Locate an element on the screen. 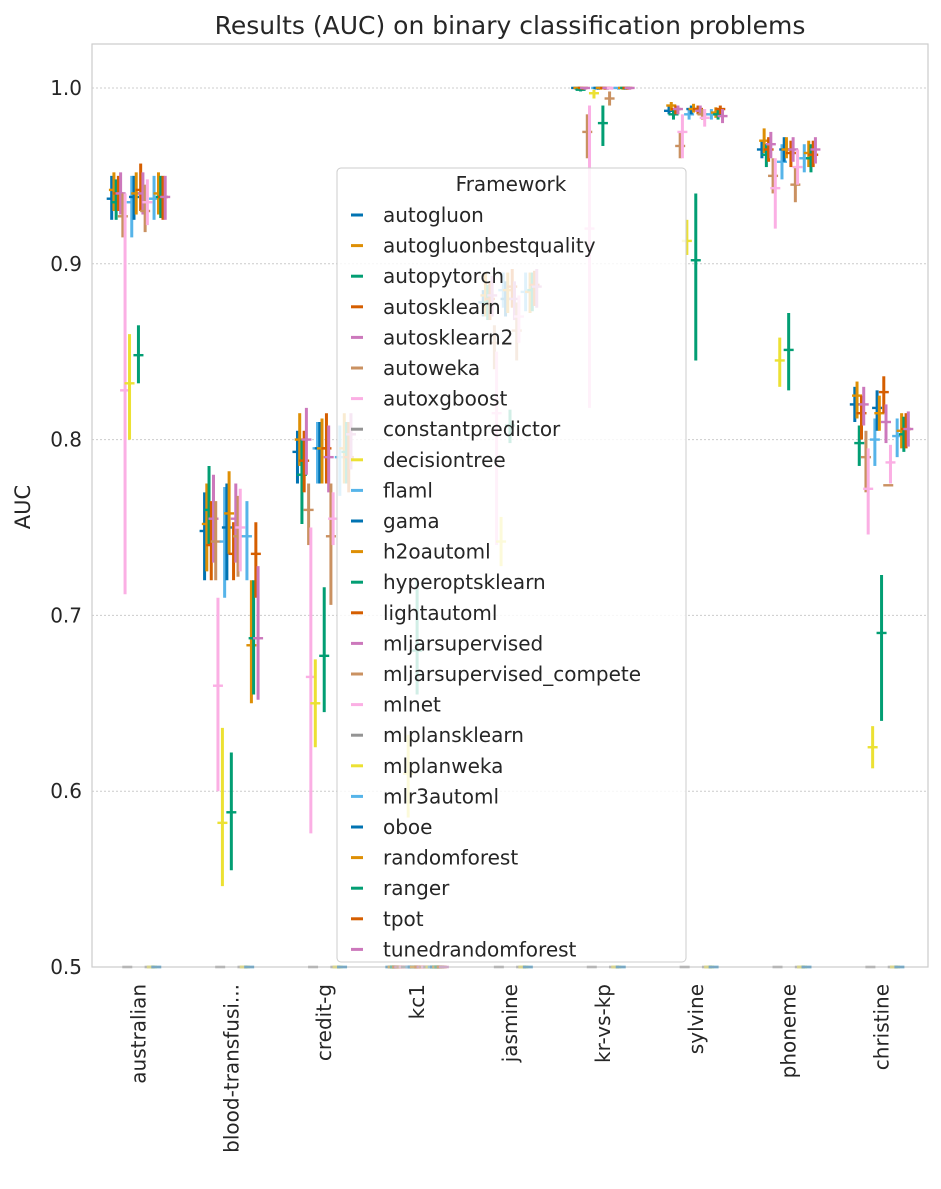 Image resolution: width=941 pixels, height=1189 pixels. legend-label: hyperoptsklearn is located at coordinates (464, 582).